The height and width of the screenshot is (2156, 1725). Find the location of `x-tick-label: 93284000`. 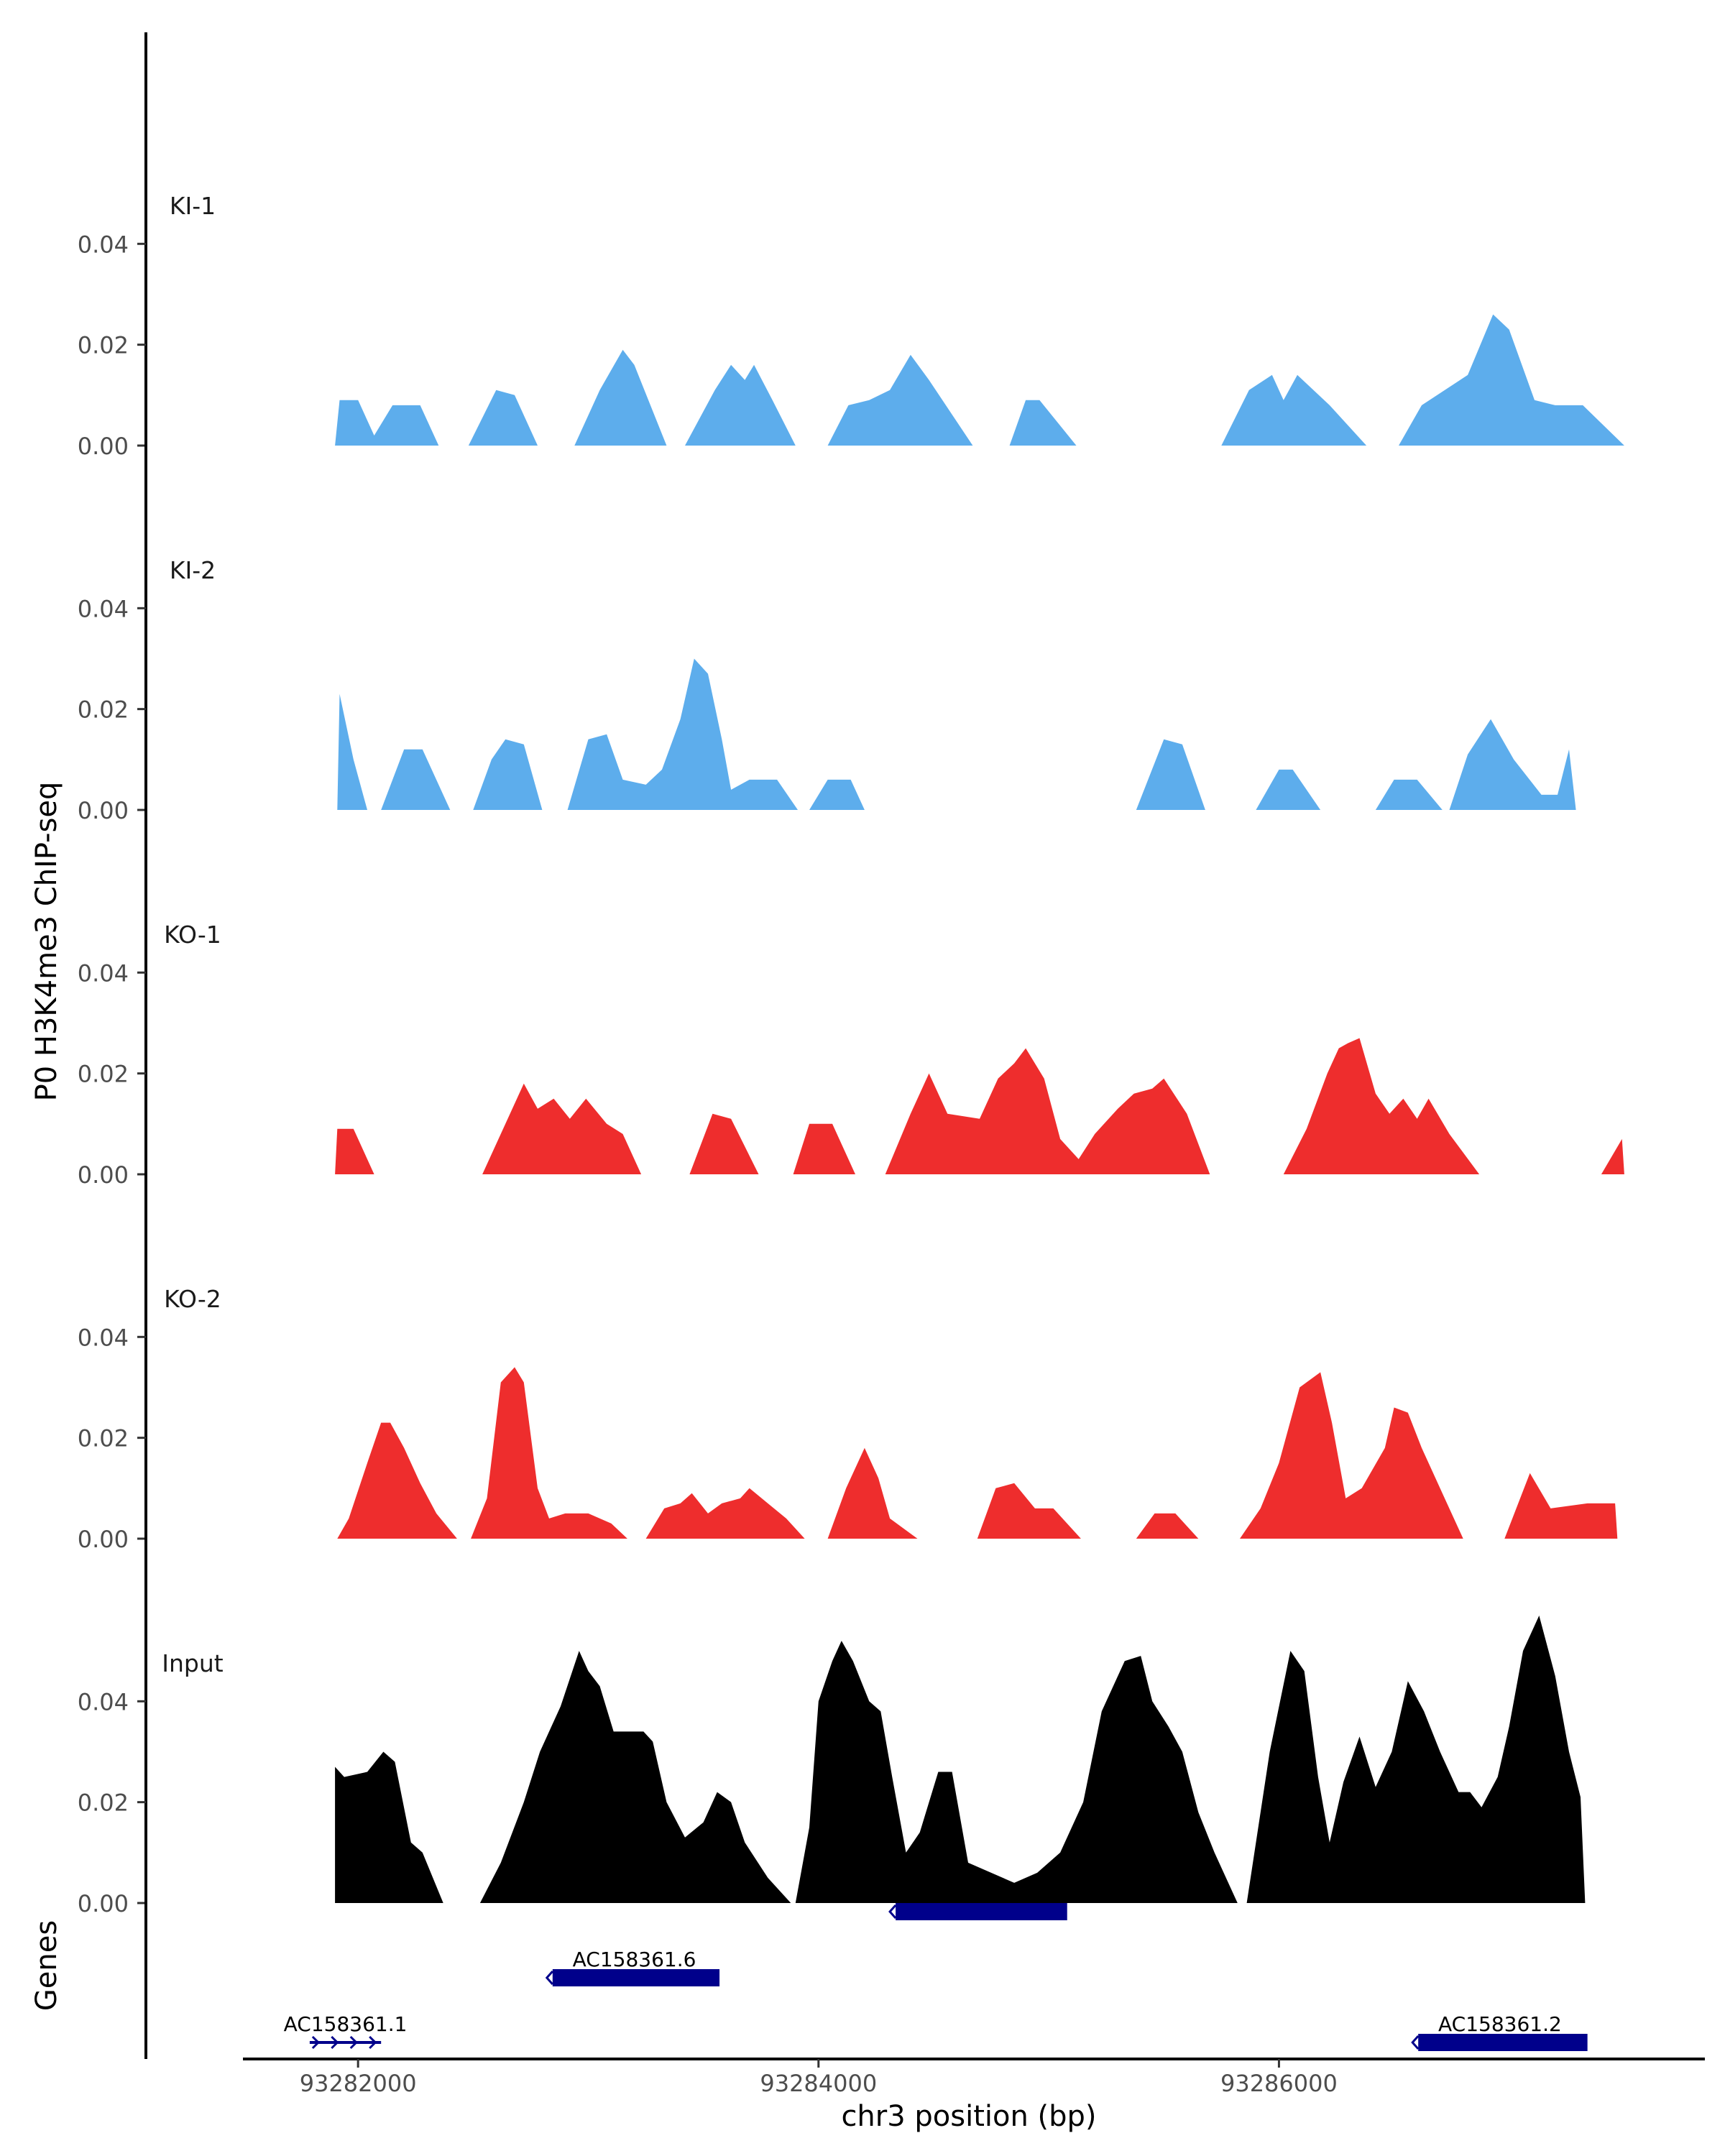

x-tick-label: 93284000 is located at coordinates (818, 2083).